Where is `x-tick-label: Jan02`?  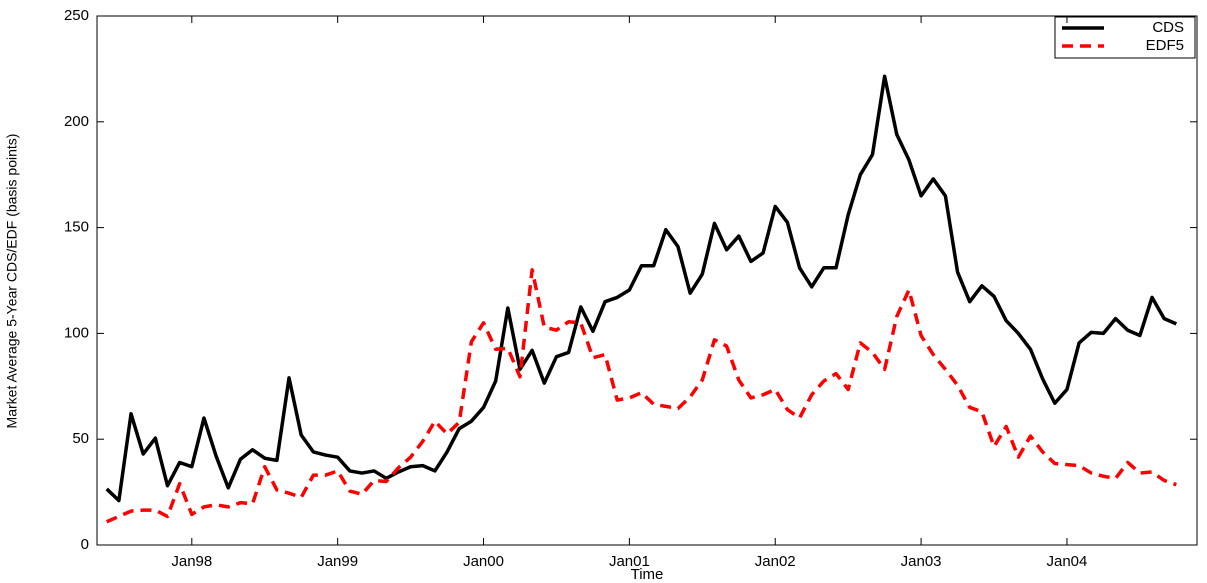 x-tick-label: Jan02 is located at coordinates (775, 561).